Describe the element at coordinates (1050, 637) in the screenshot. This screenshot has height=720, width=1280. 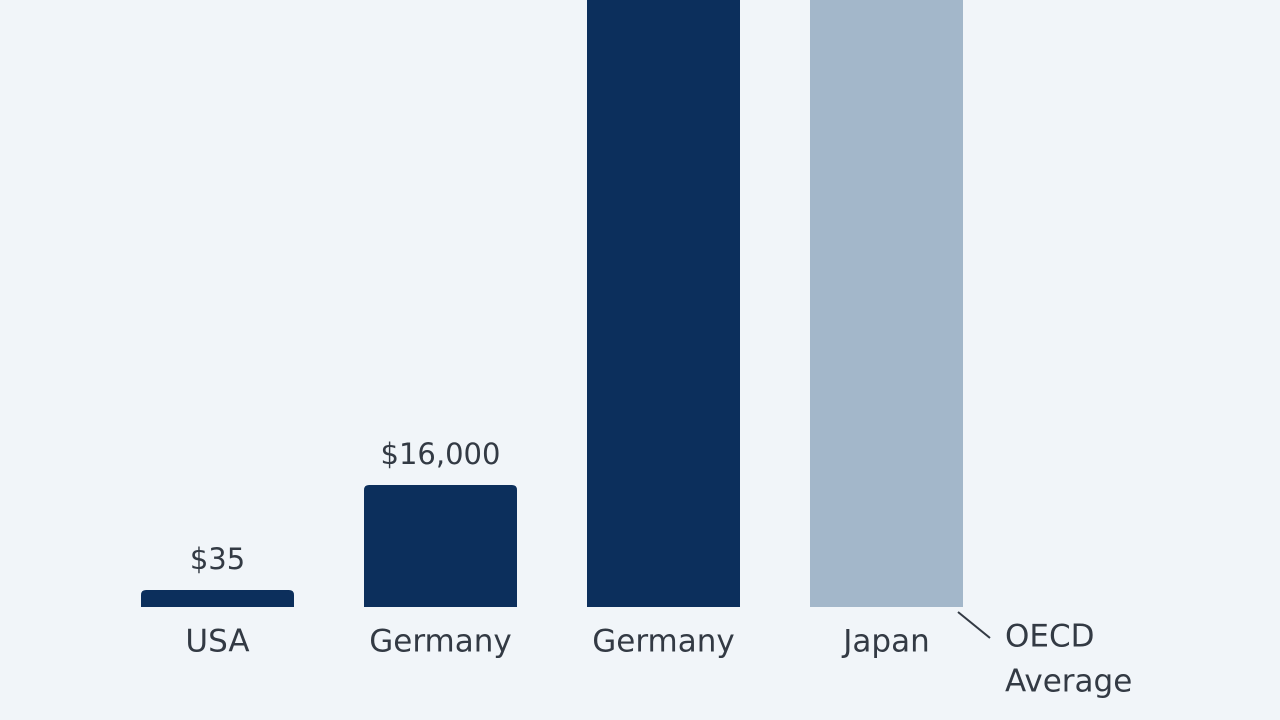
I see `annotation: OECD` at that location.